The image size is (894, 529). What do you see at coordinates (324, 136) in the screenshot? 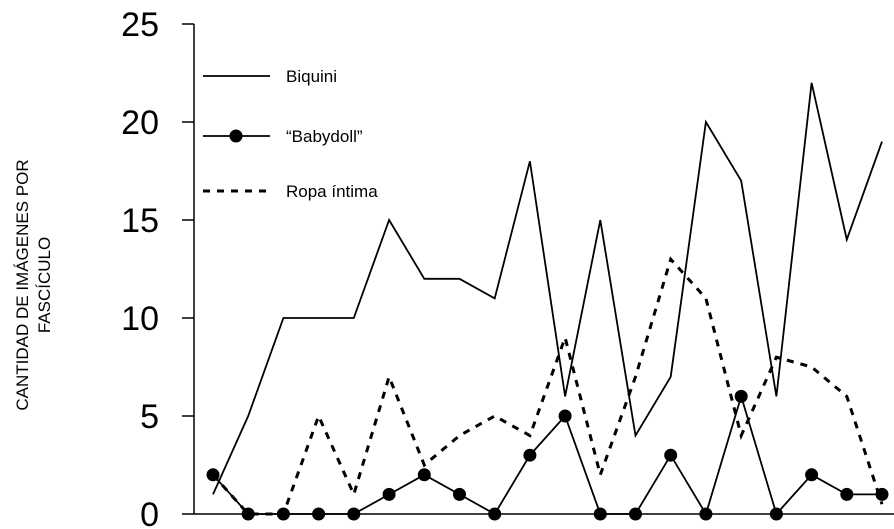
I see `legend-label-babydoll: “Babydoll”` at bounding box center [324, 136].